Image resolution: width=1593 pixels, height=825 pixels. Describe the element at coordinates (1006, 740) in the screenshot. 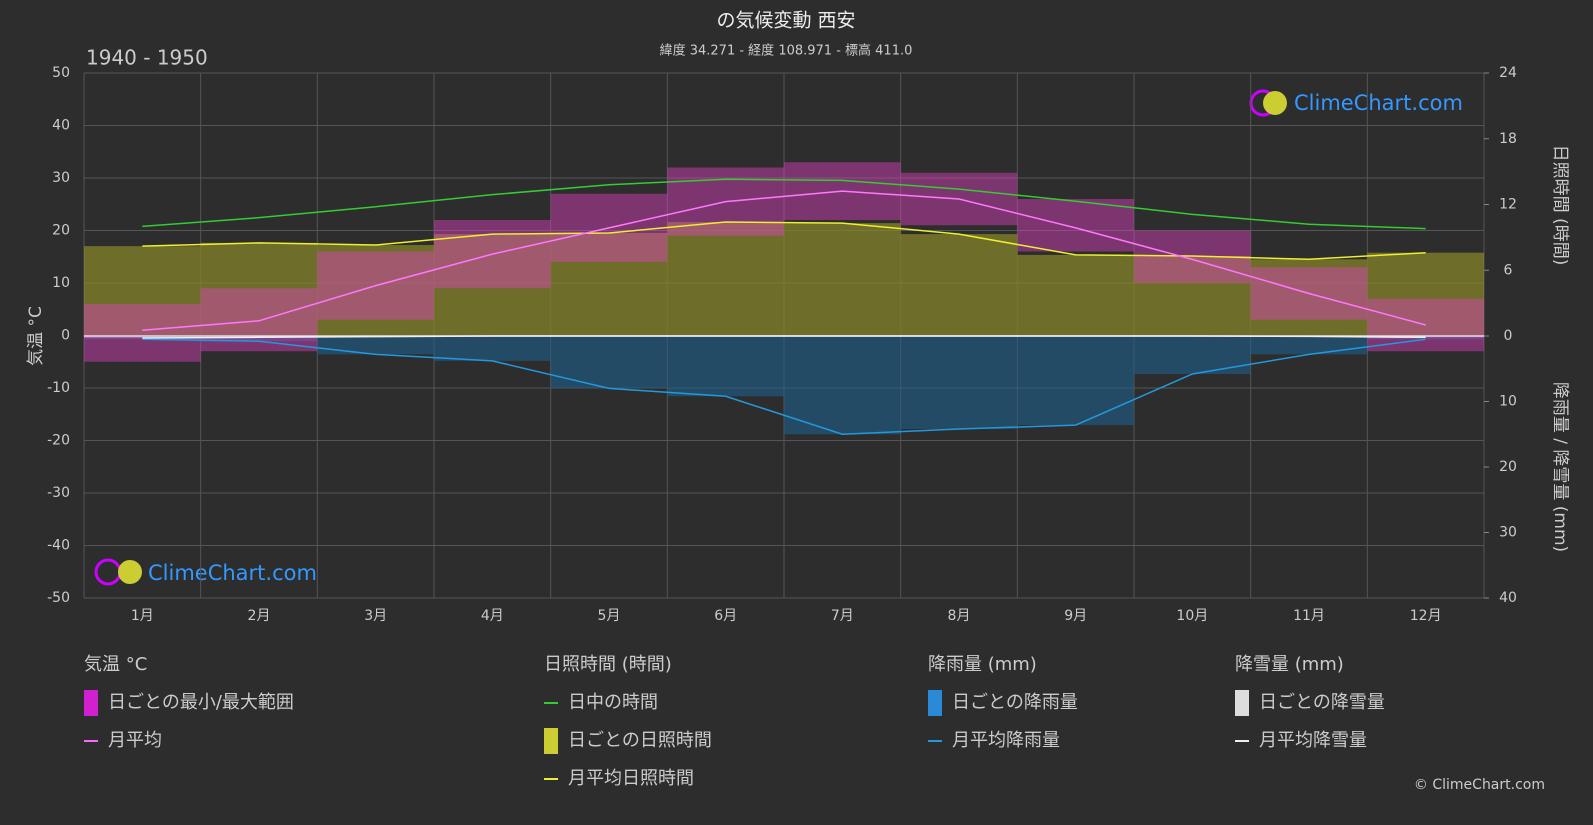

I see `legend-item: 月平均降雨量` at that location.